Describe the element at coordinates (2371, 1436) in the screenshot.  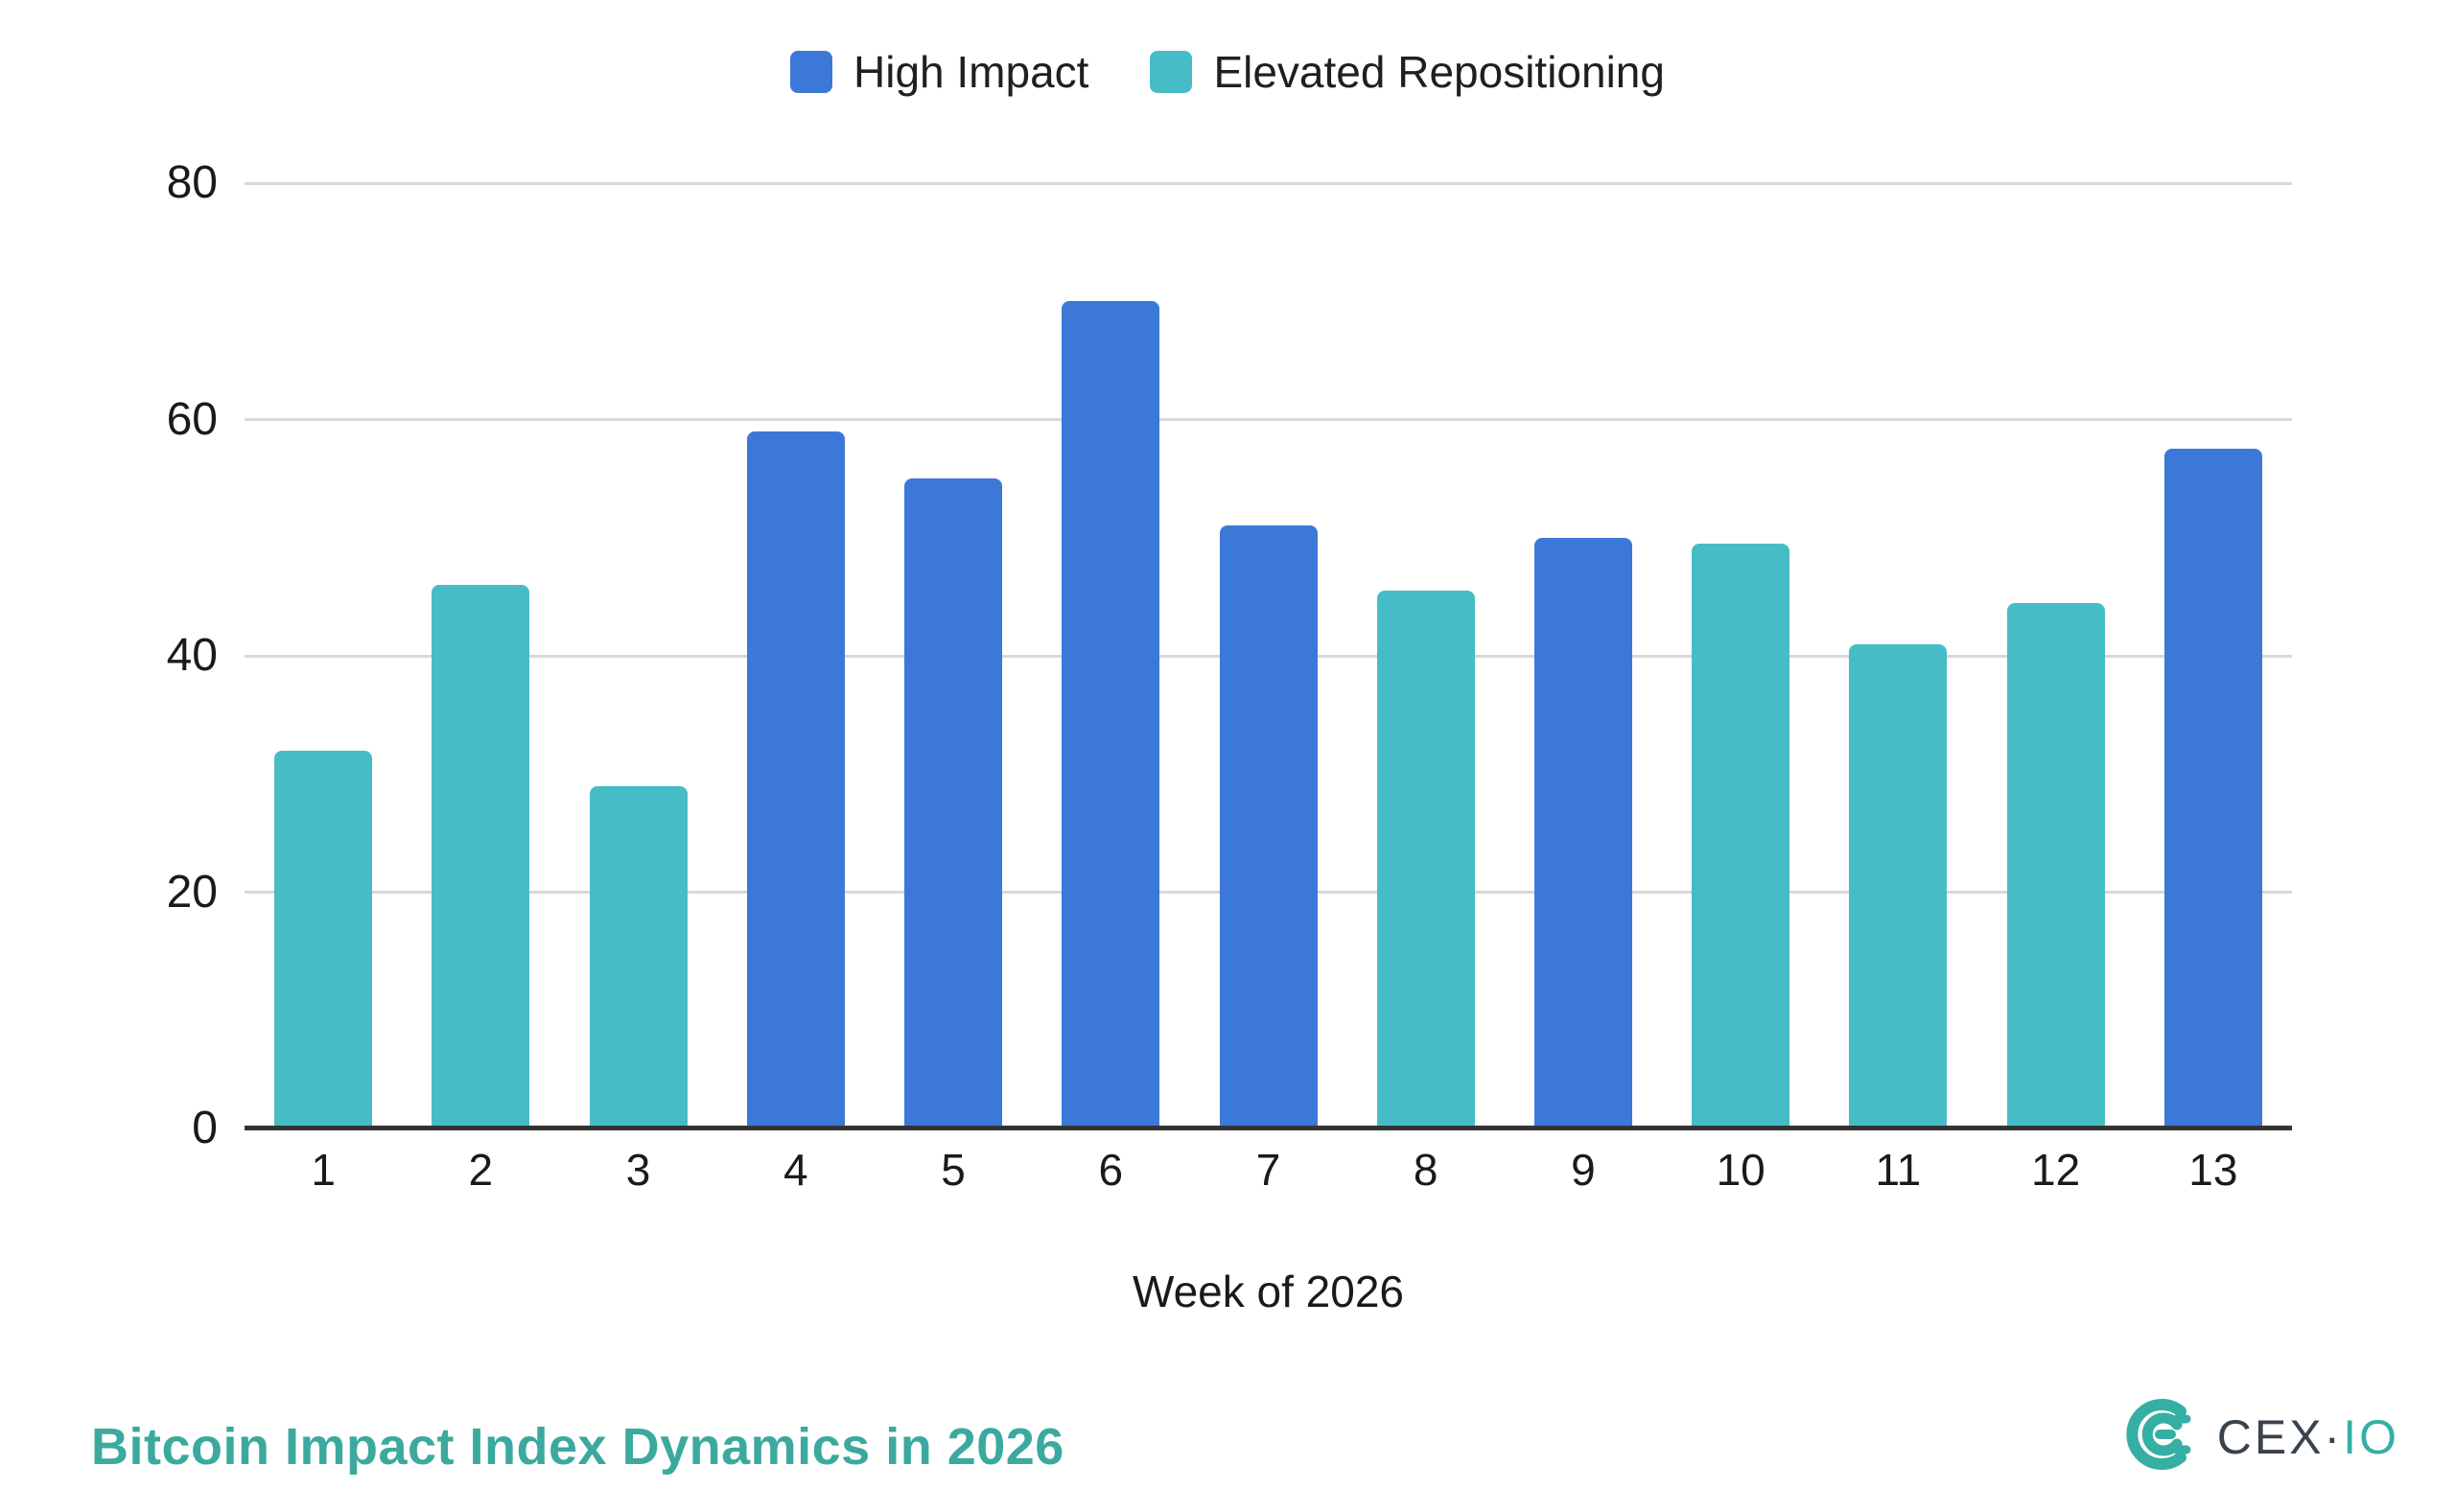
I see `logo-text-io: IO` at that location.